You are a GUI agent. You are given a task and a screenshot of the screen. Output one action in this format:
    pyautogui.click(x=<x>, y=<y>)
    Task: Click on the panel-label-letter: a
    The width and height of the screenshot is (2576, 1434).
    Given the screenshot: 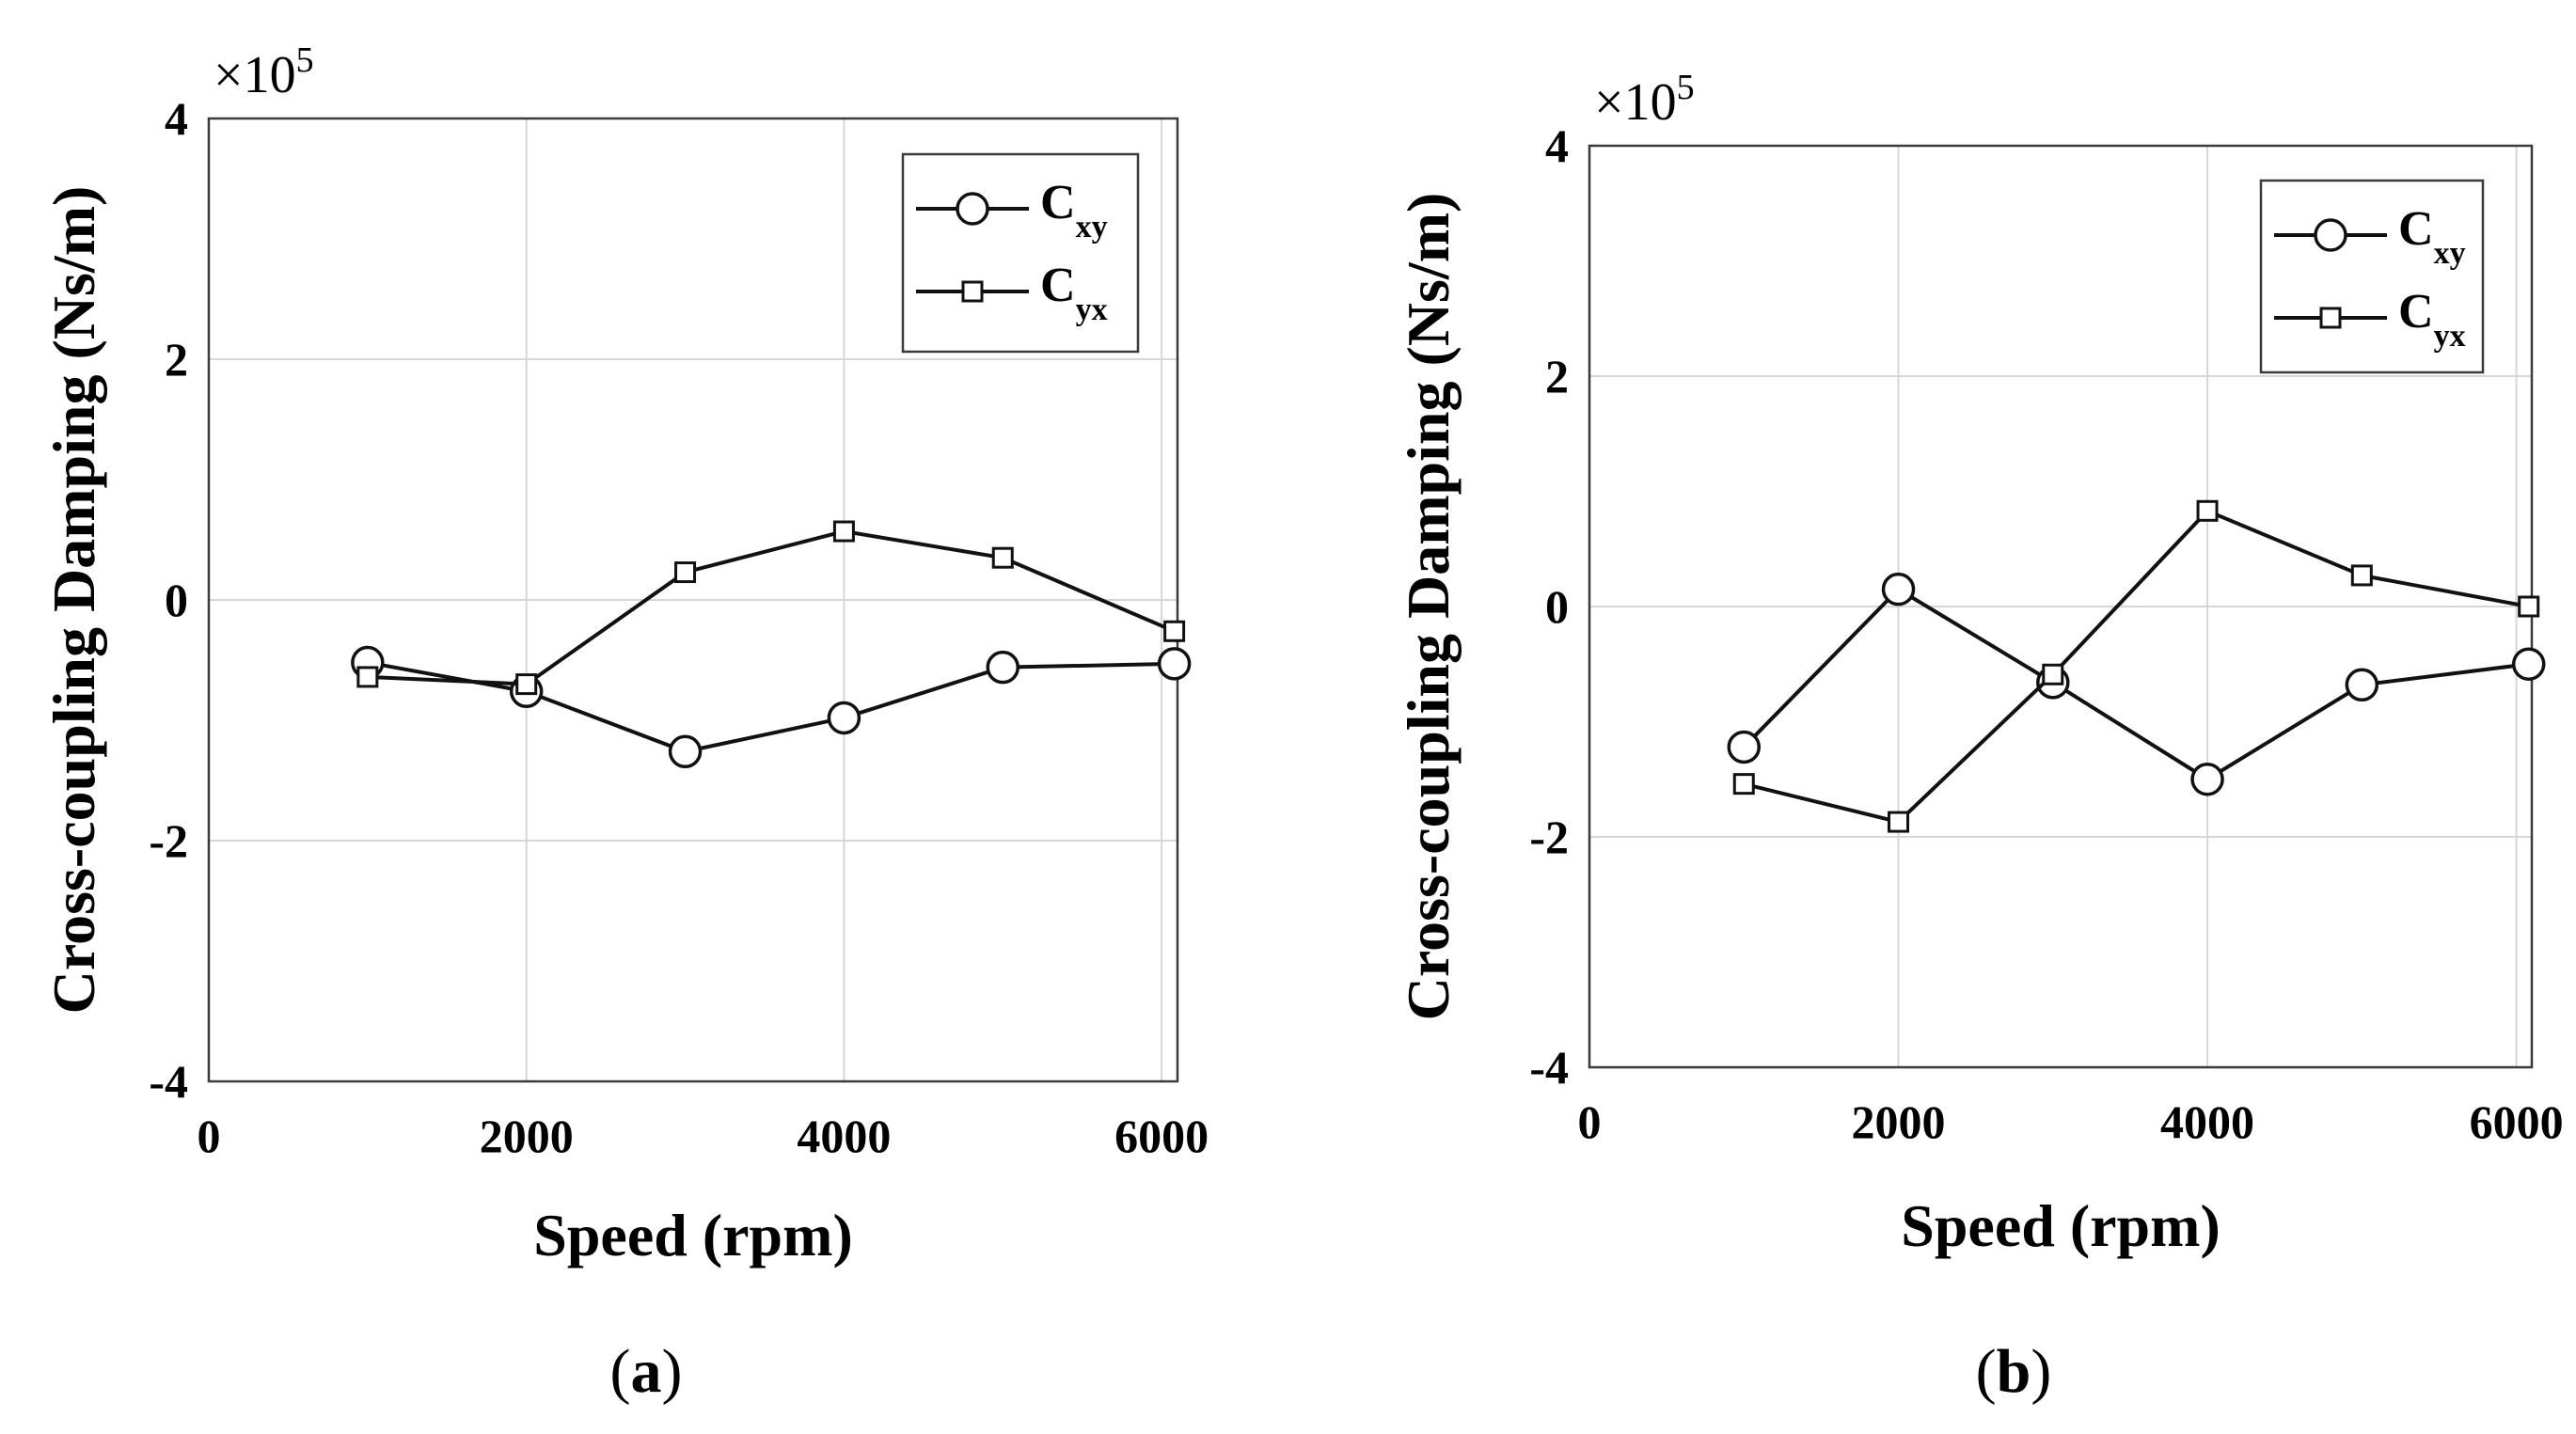 What is the action you would take?
    pyautogui.click(x=646, y=1371)
    